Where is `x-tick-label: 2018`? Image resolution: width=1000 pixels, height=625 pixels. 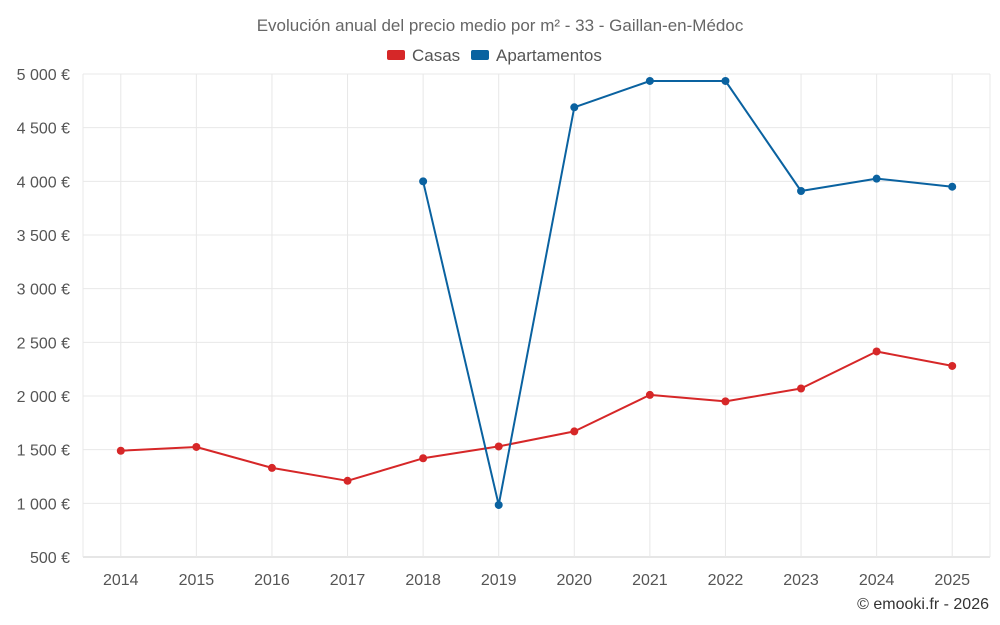
x-tick-label: 2018 is located at coordinates (423, 580).